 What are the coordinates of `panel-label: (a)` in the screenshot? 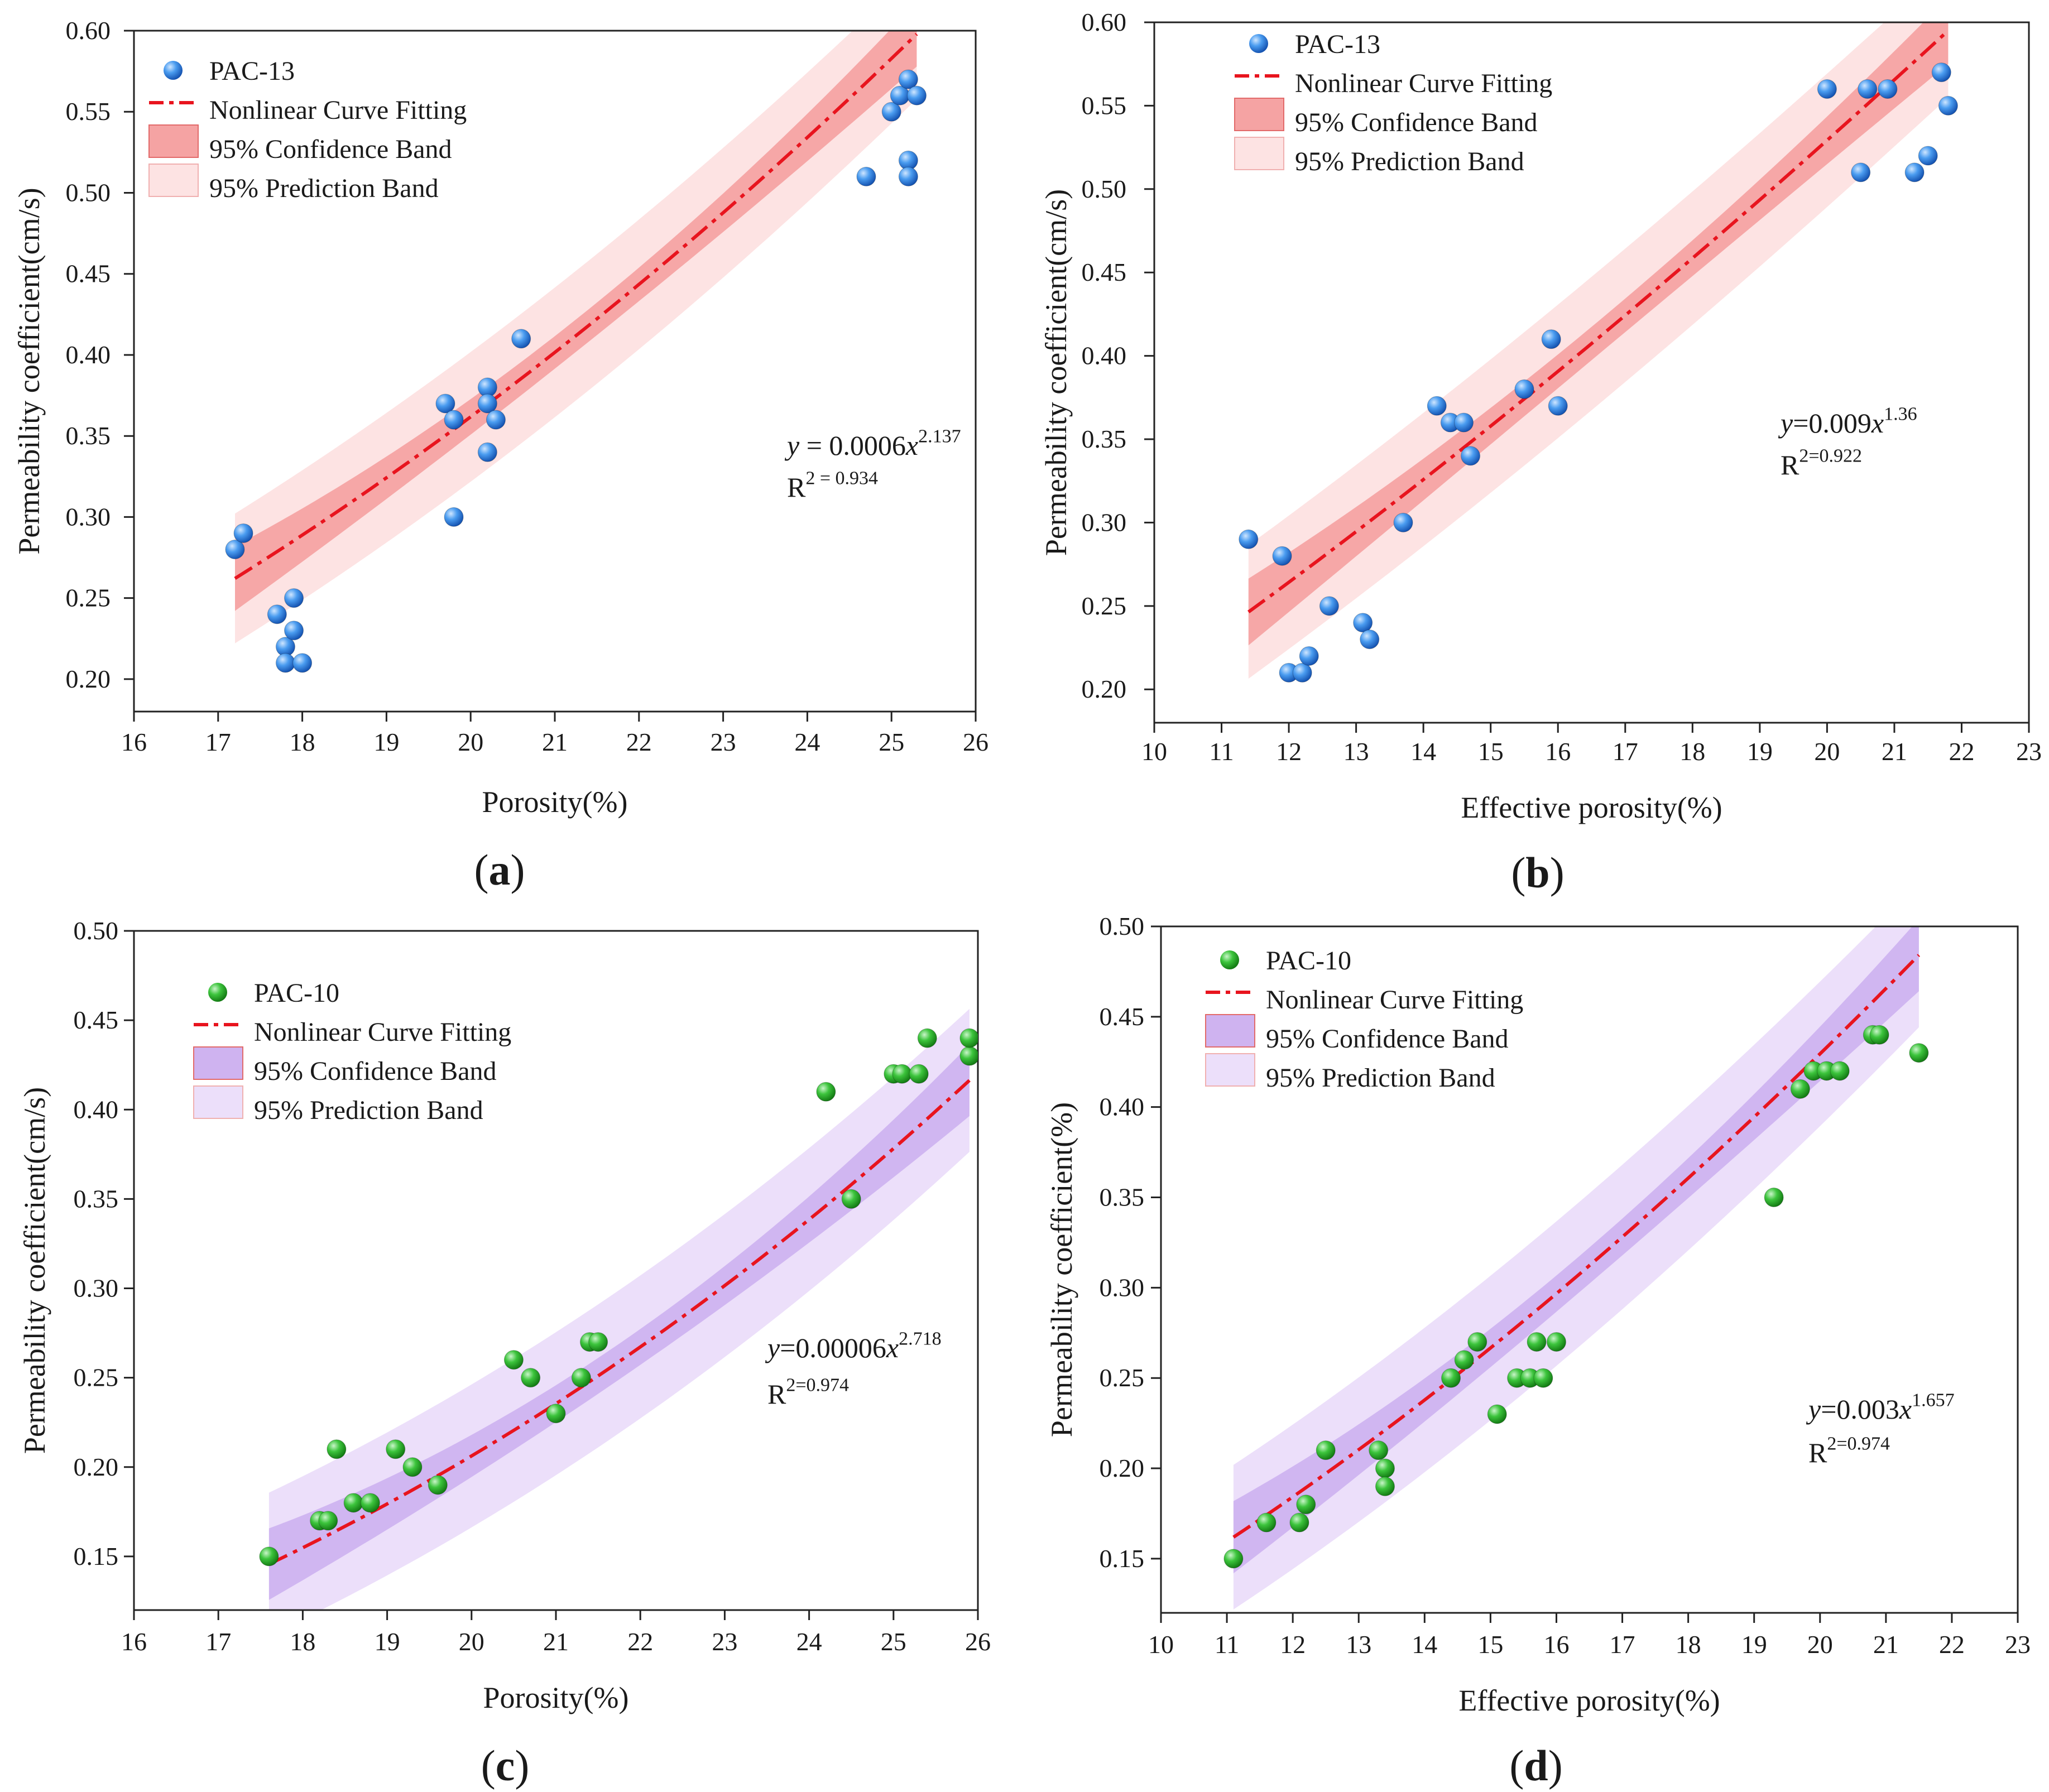 It's located at (500, 869).